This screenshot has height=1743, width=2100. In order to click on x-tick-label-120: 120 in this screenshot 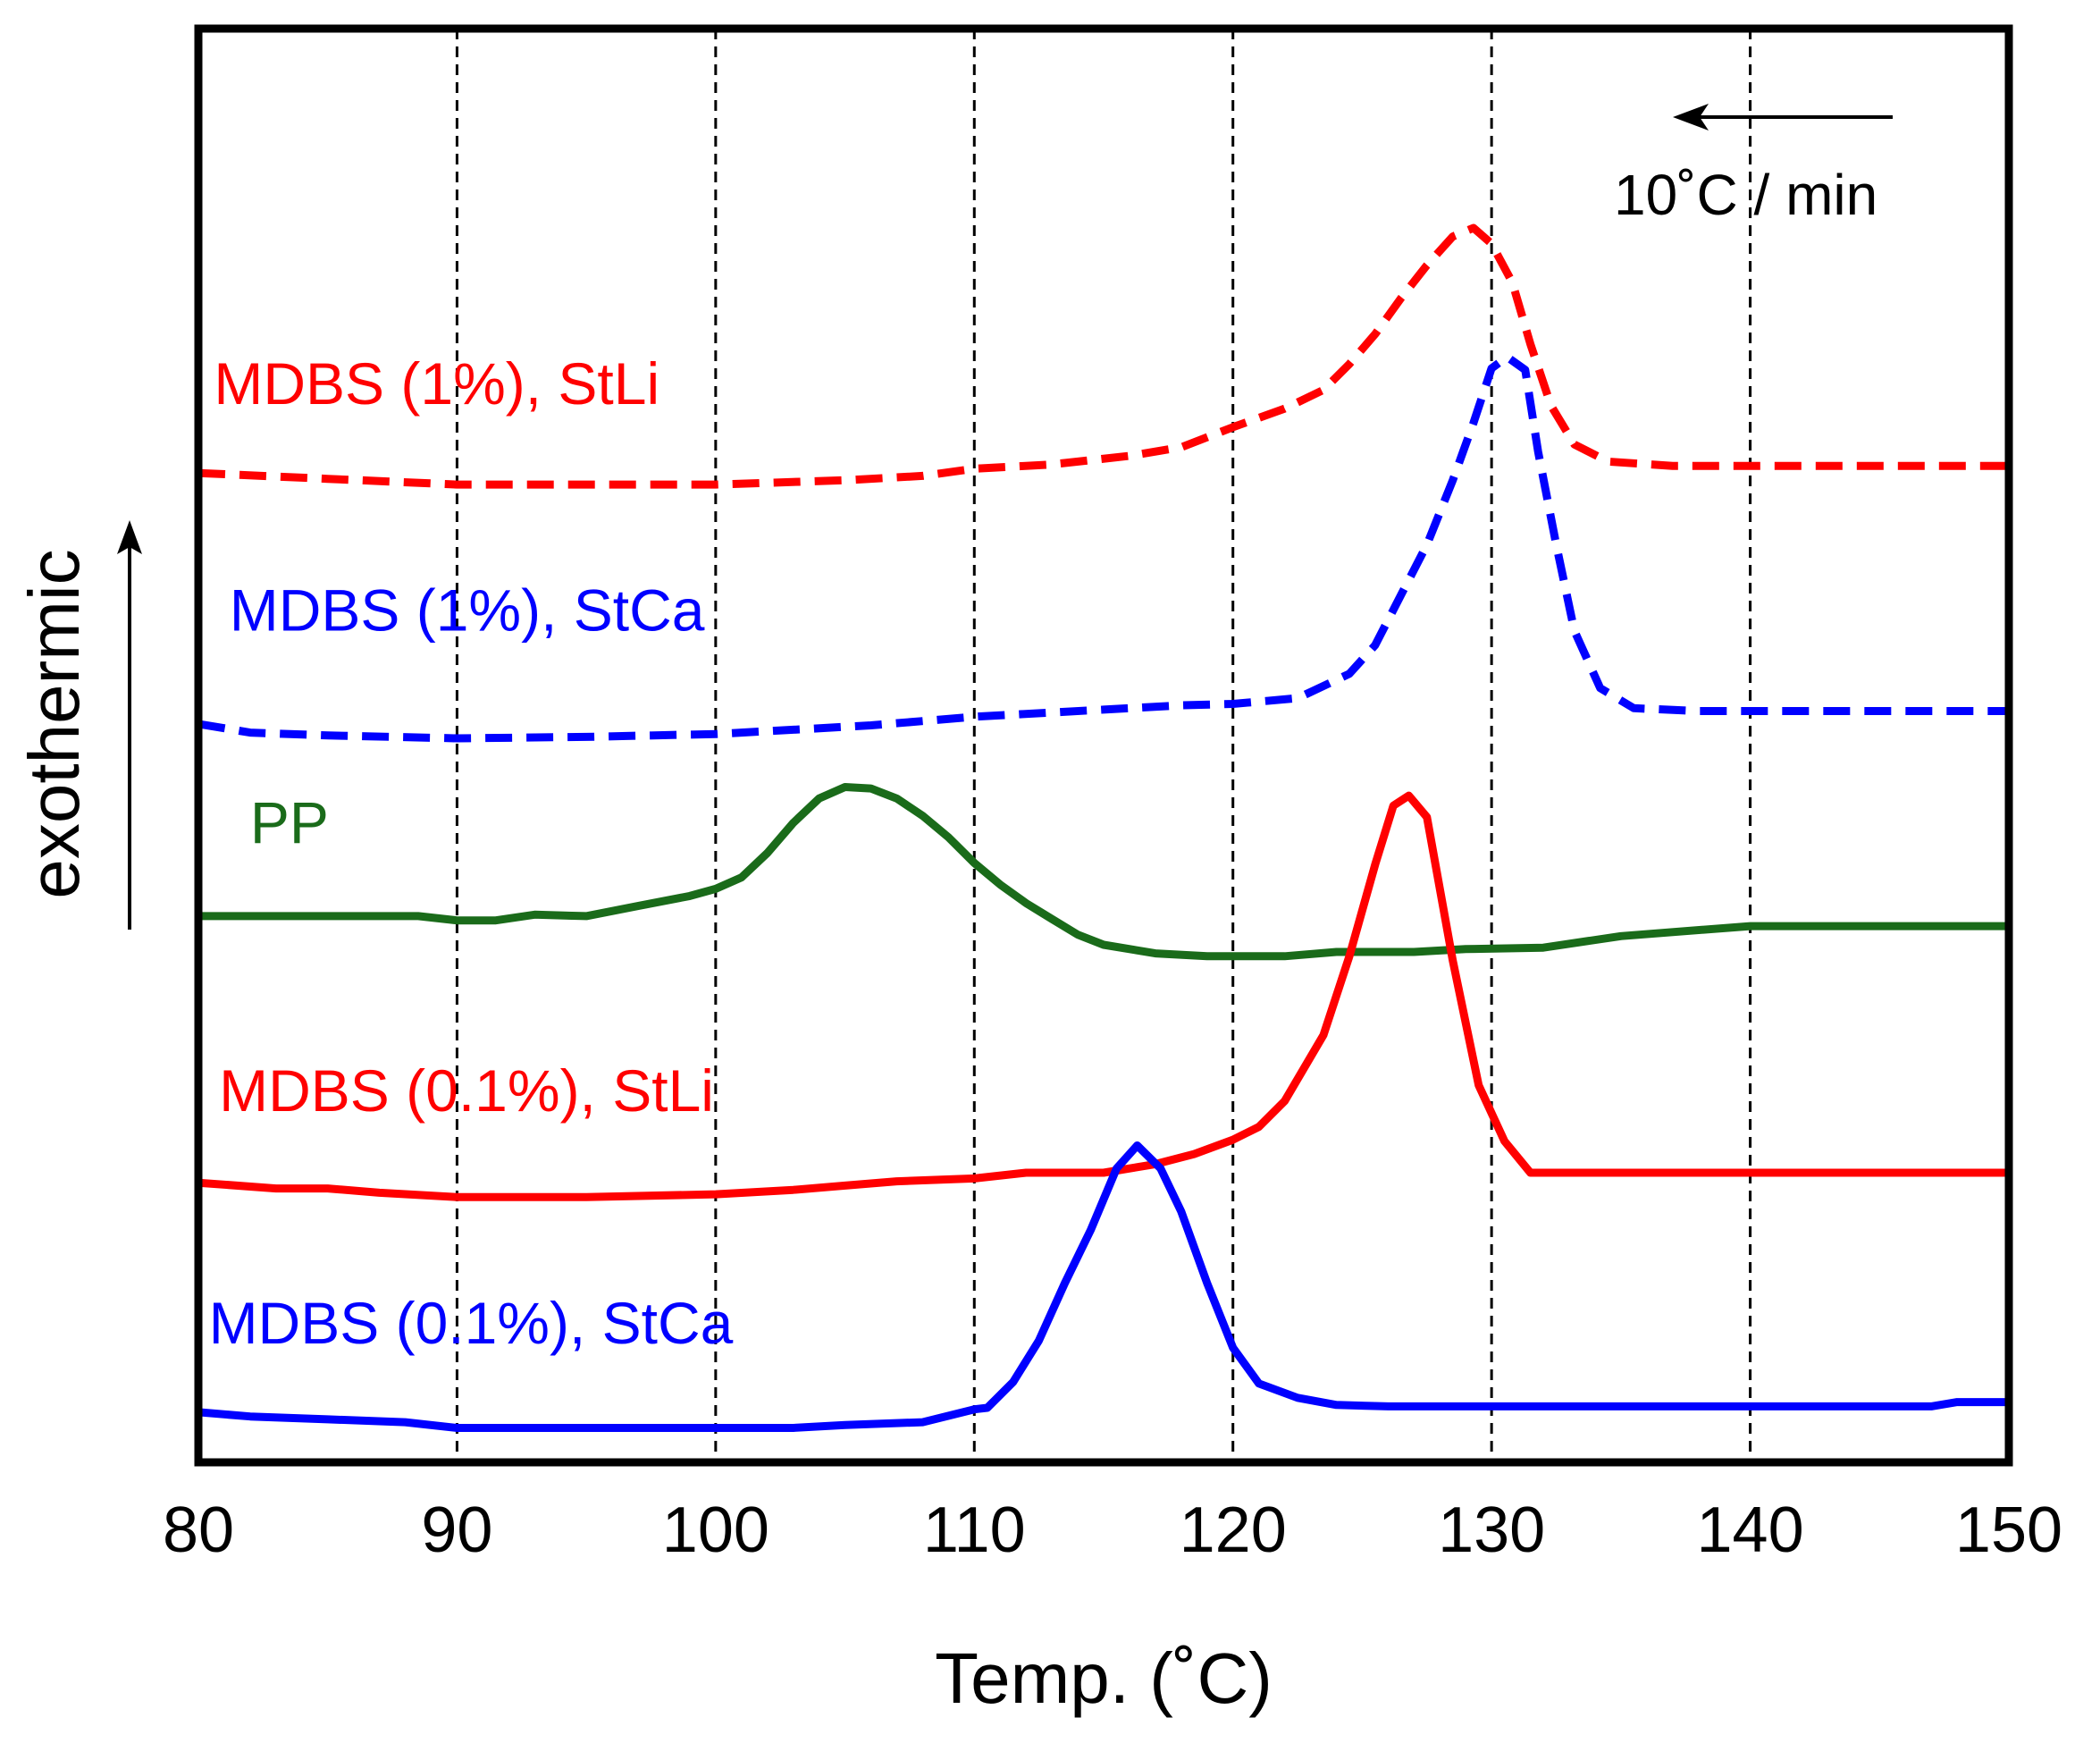, I will do `click(1233, 1530)`.